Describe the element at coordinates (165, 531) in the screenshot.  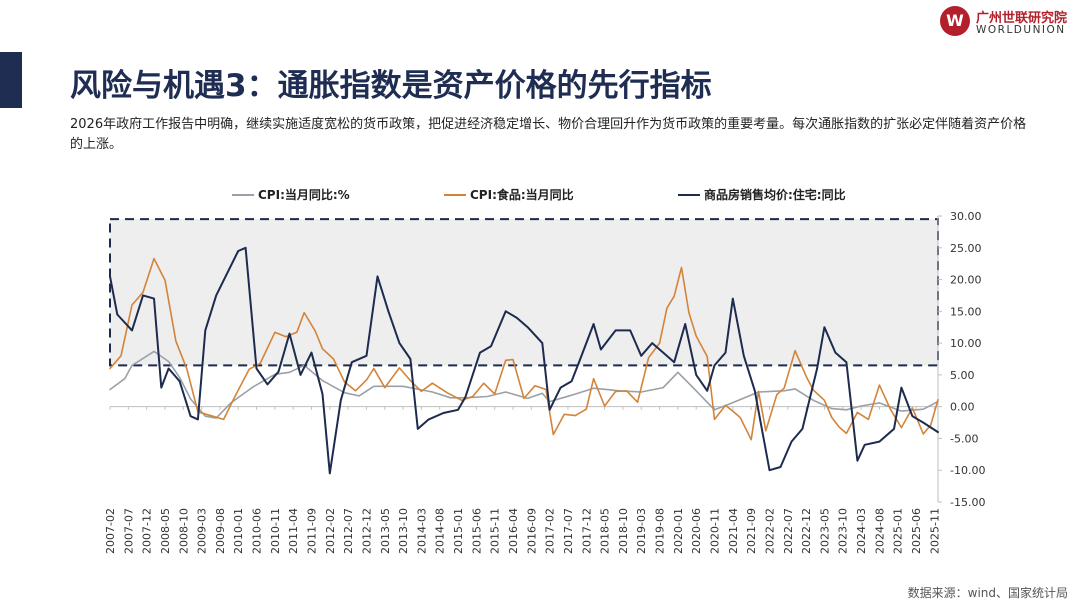
I see `x-tick-label: 2008-05` at that location.